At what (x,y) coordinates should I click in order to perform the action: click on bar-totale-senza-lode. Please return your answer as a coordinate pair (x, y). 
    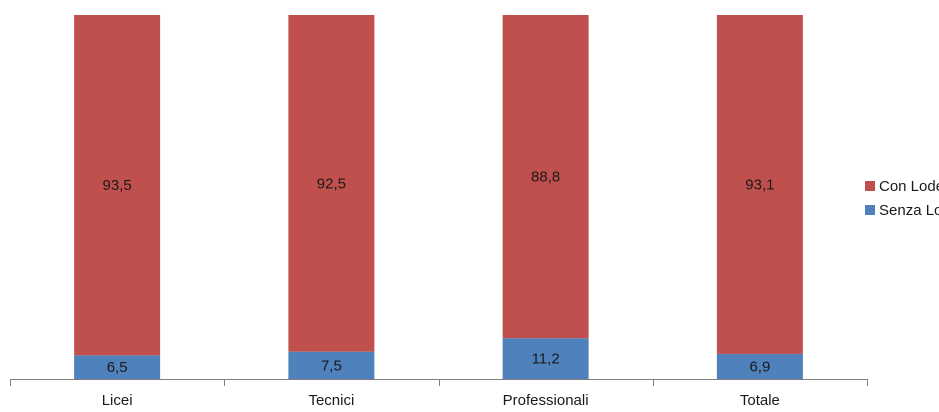
    Looking at the image, I should click on (759, 366).